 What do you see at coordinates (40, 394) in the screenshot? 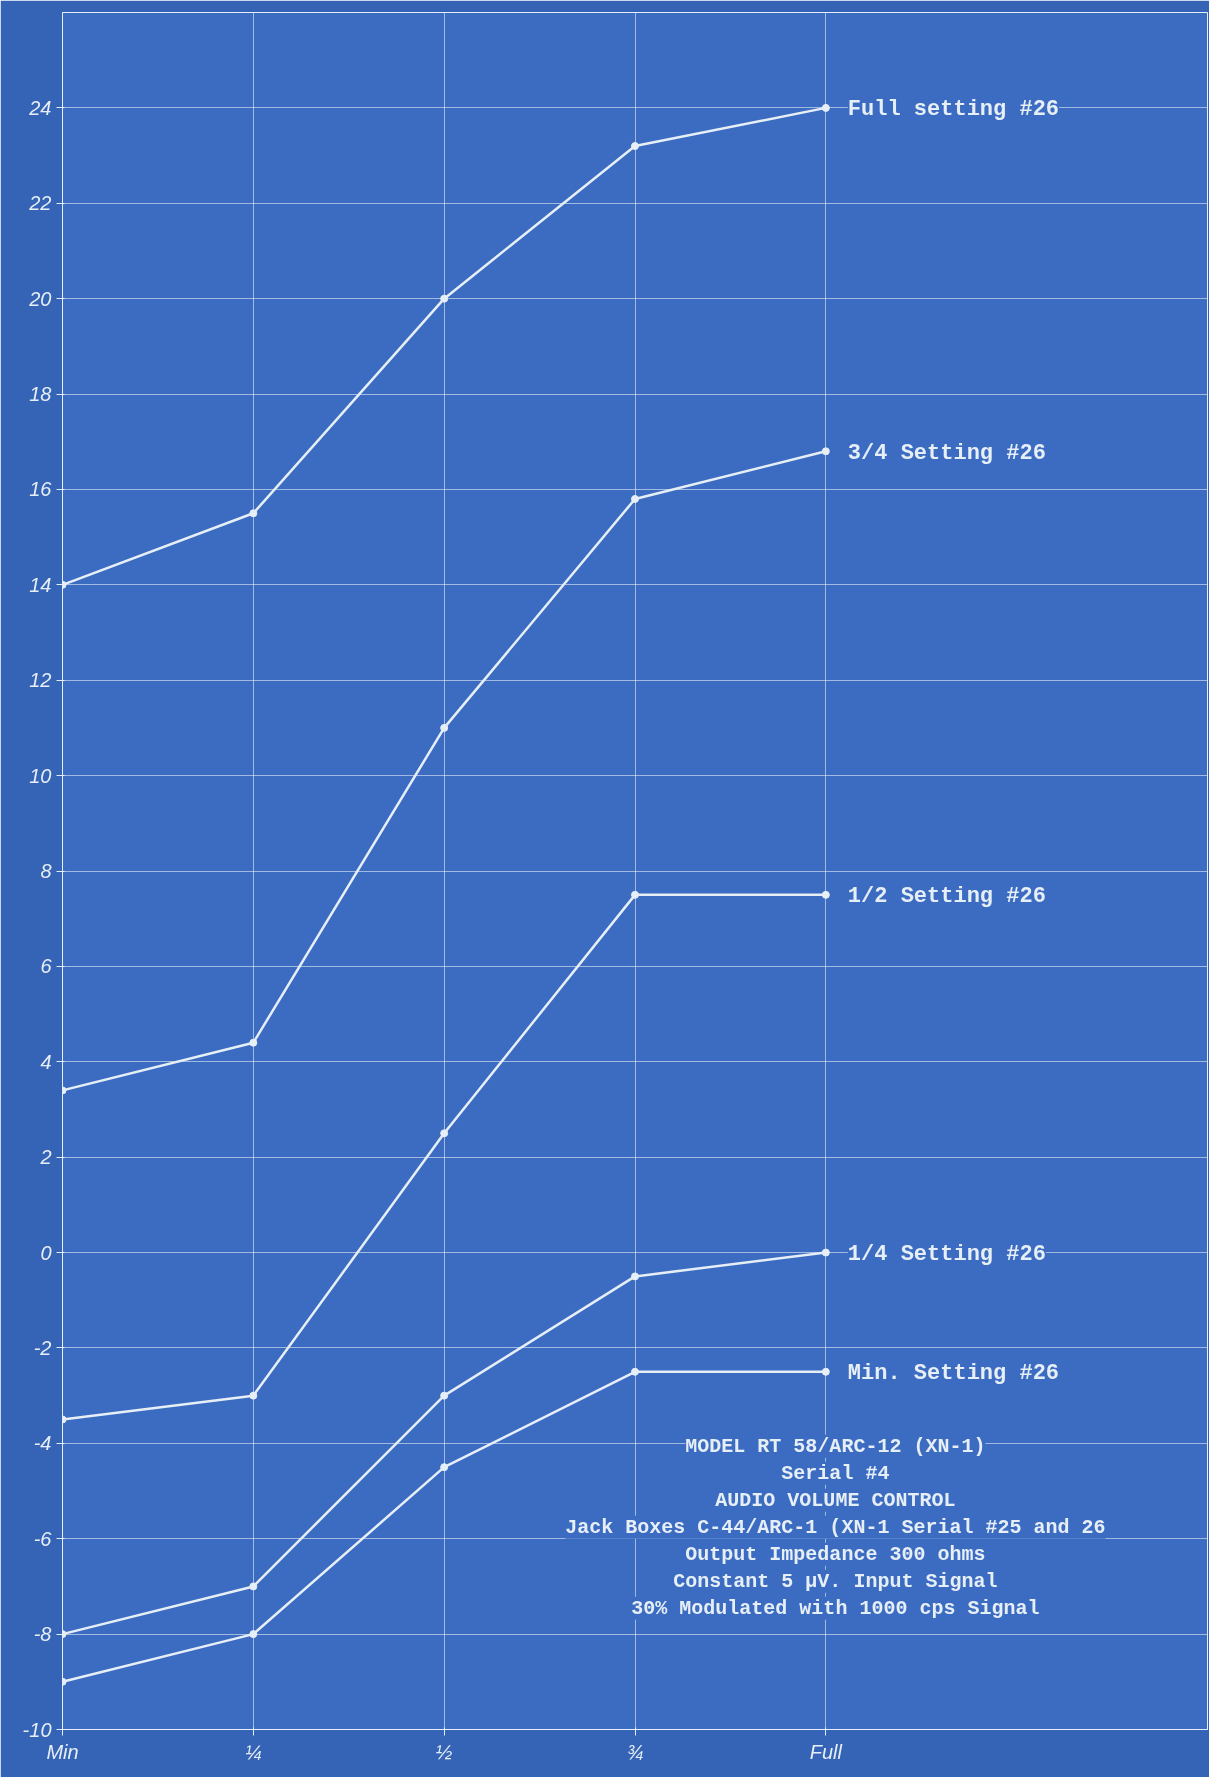
I see `y-tick-label: 18` at bounding box center [40, 394].